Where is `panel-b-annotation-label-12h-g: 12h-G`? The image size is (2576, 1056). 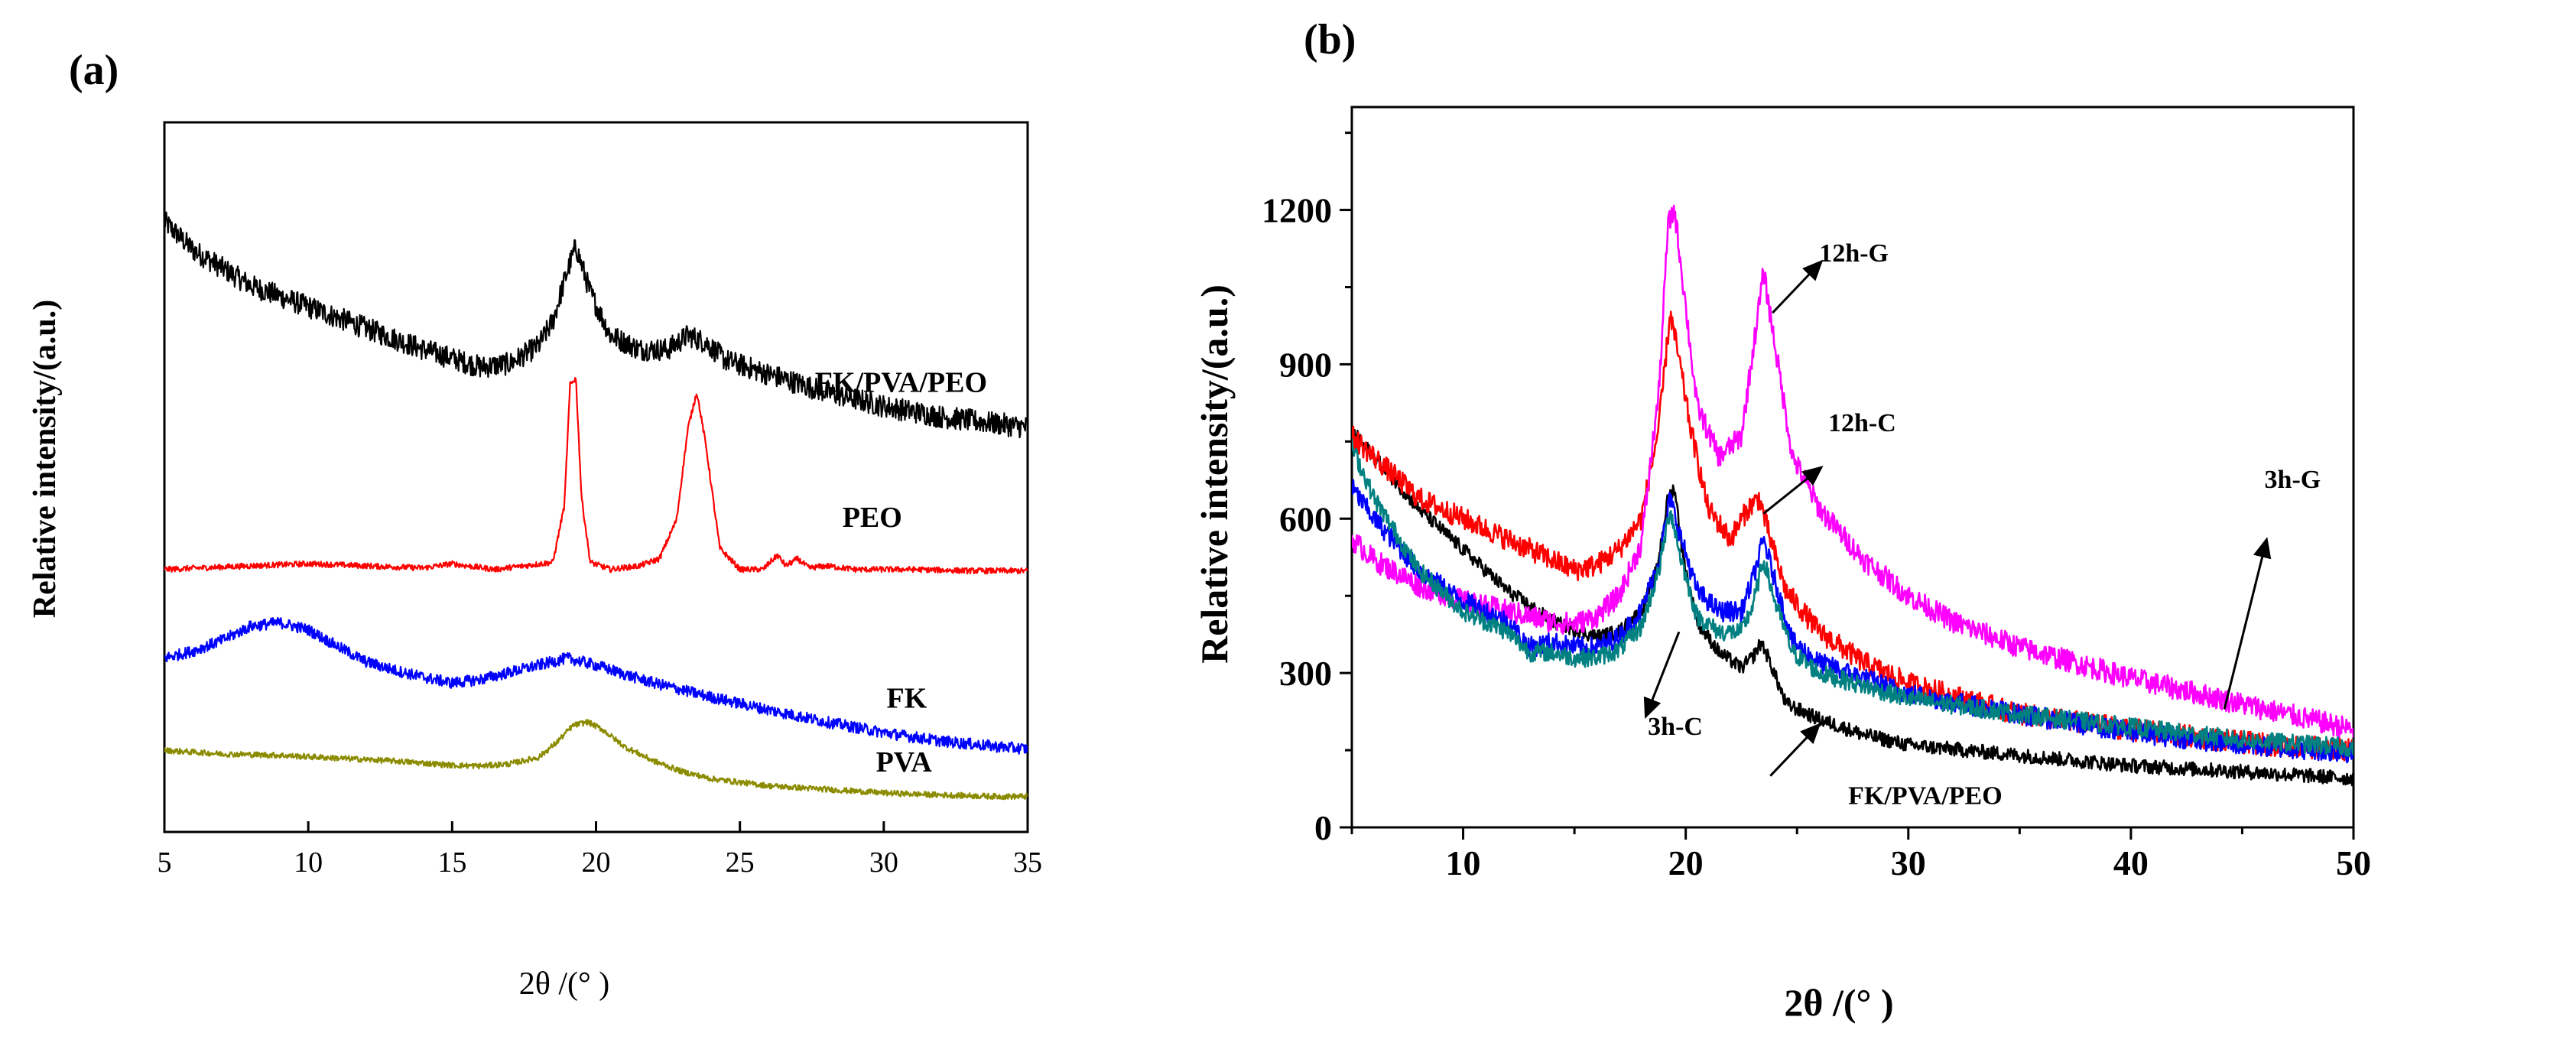 panel-b-annotation-label-12h-g: 12h-G is located at coordinates (1854, 253).